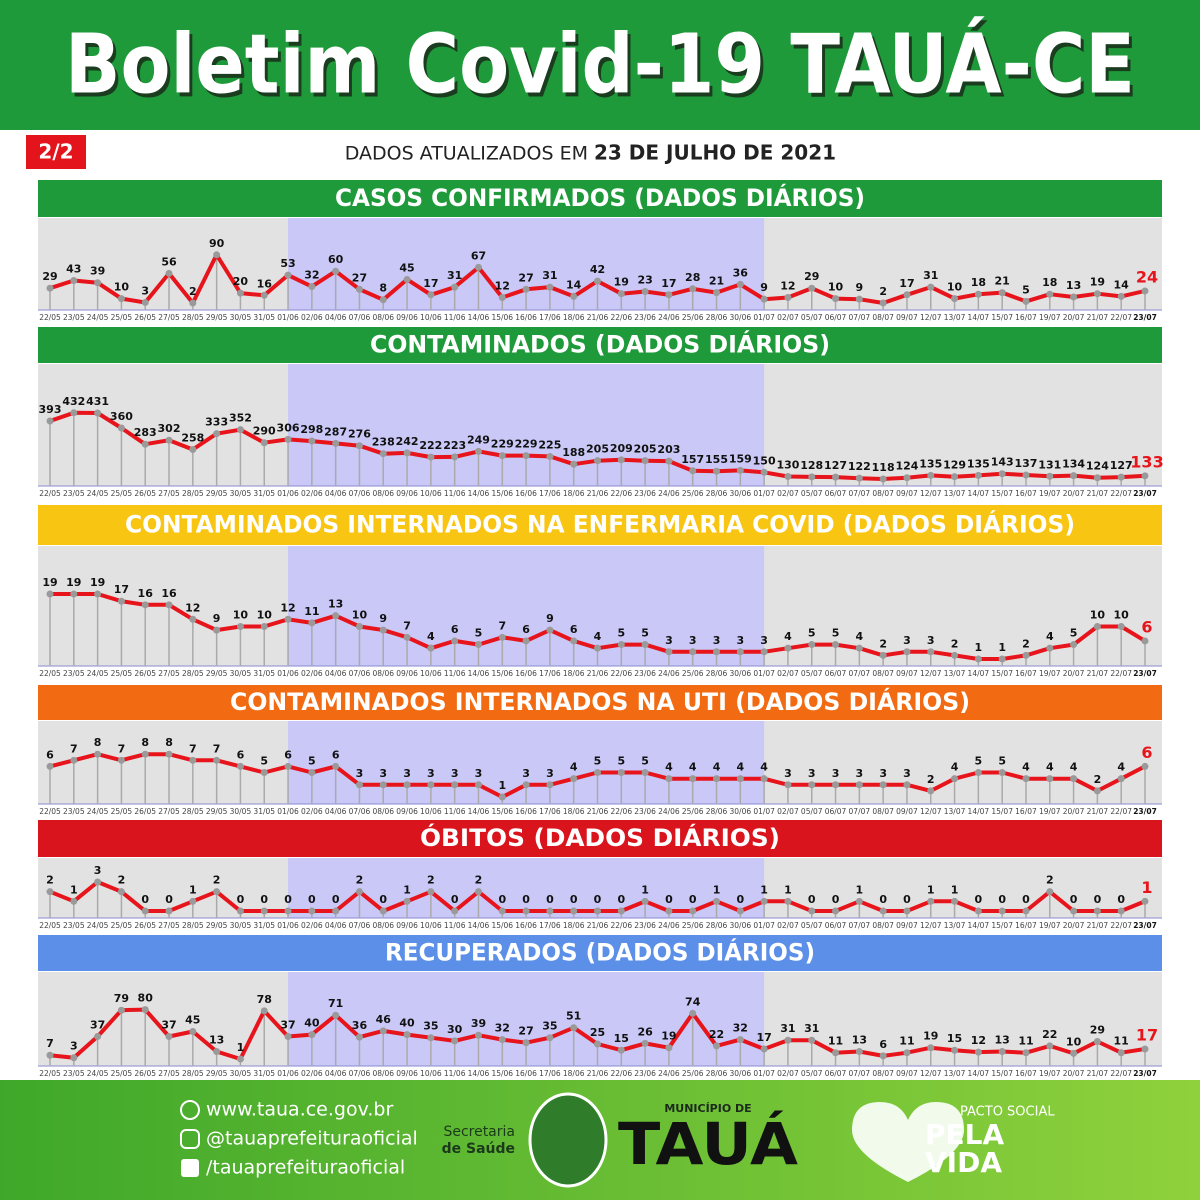 This screenshot has height=1200, width=1200. What do you see at coordinates (190, 1110) in the screenshot?
I see `web-icon` at bounding box center [190, 1110].